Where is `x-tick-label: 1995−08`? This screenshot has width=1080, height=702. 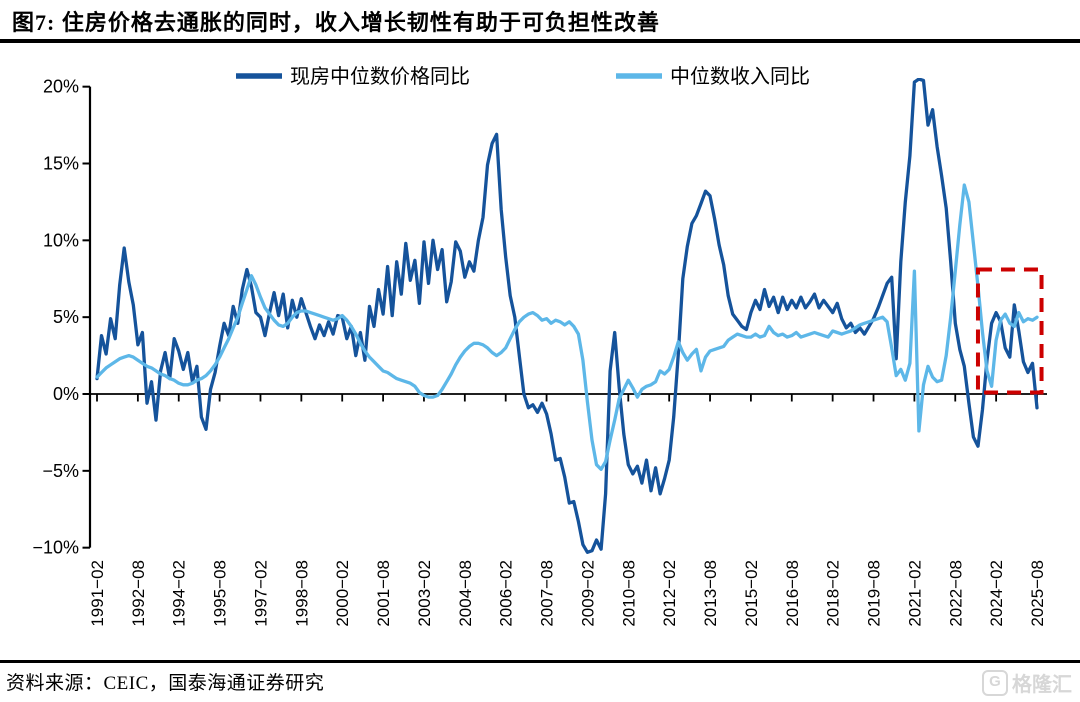
x-tick-label: 1995−08 is located at coordinates (220, 593).